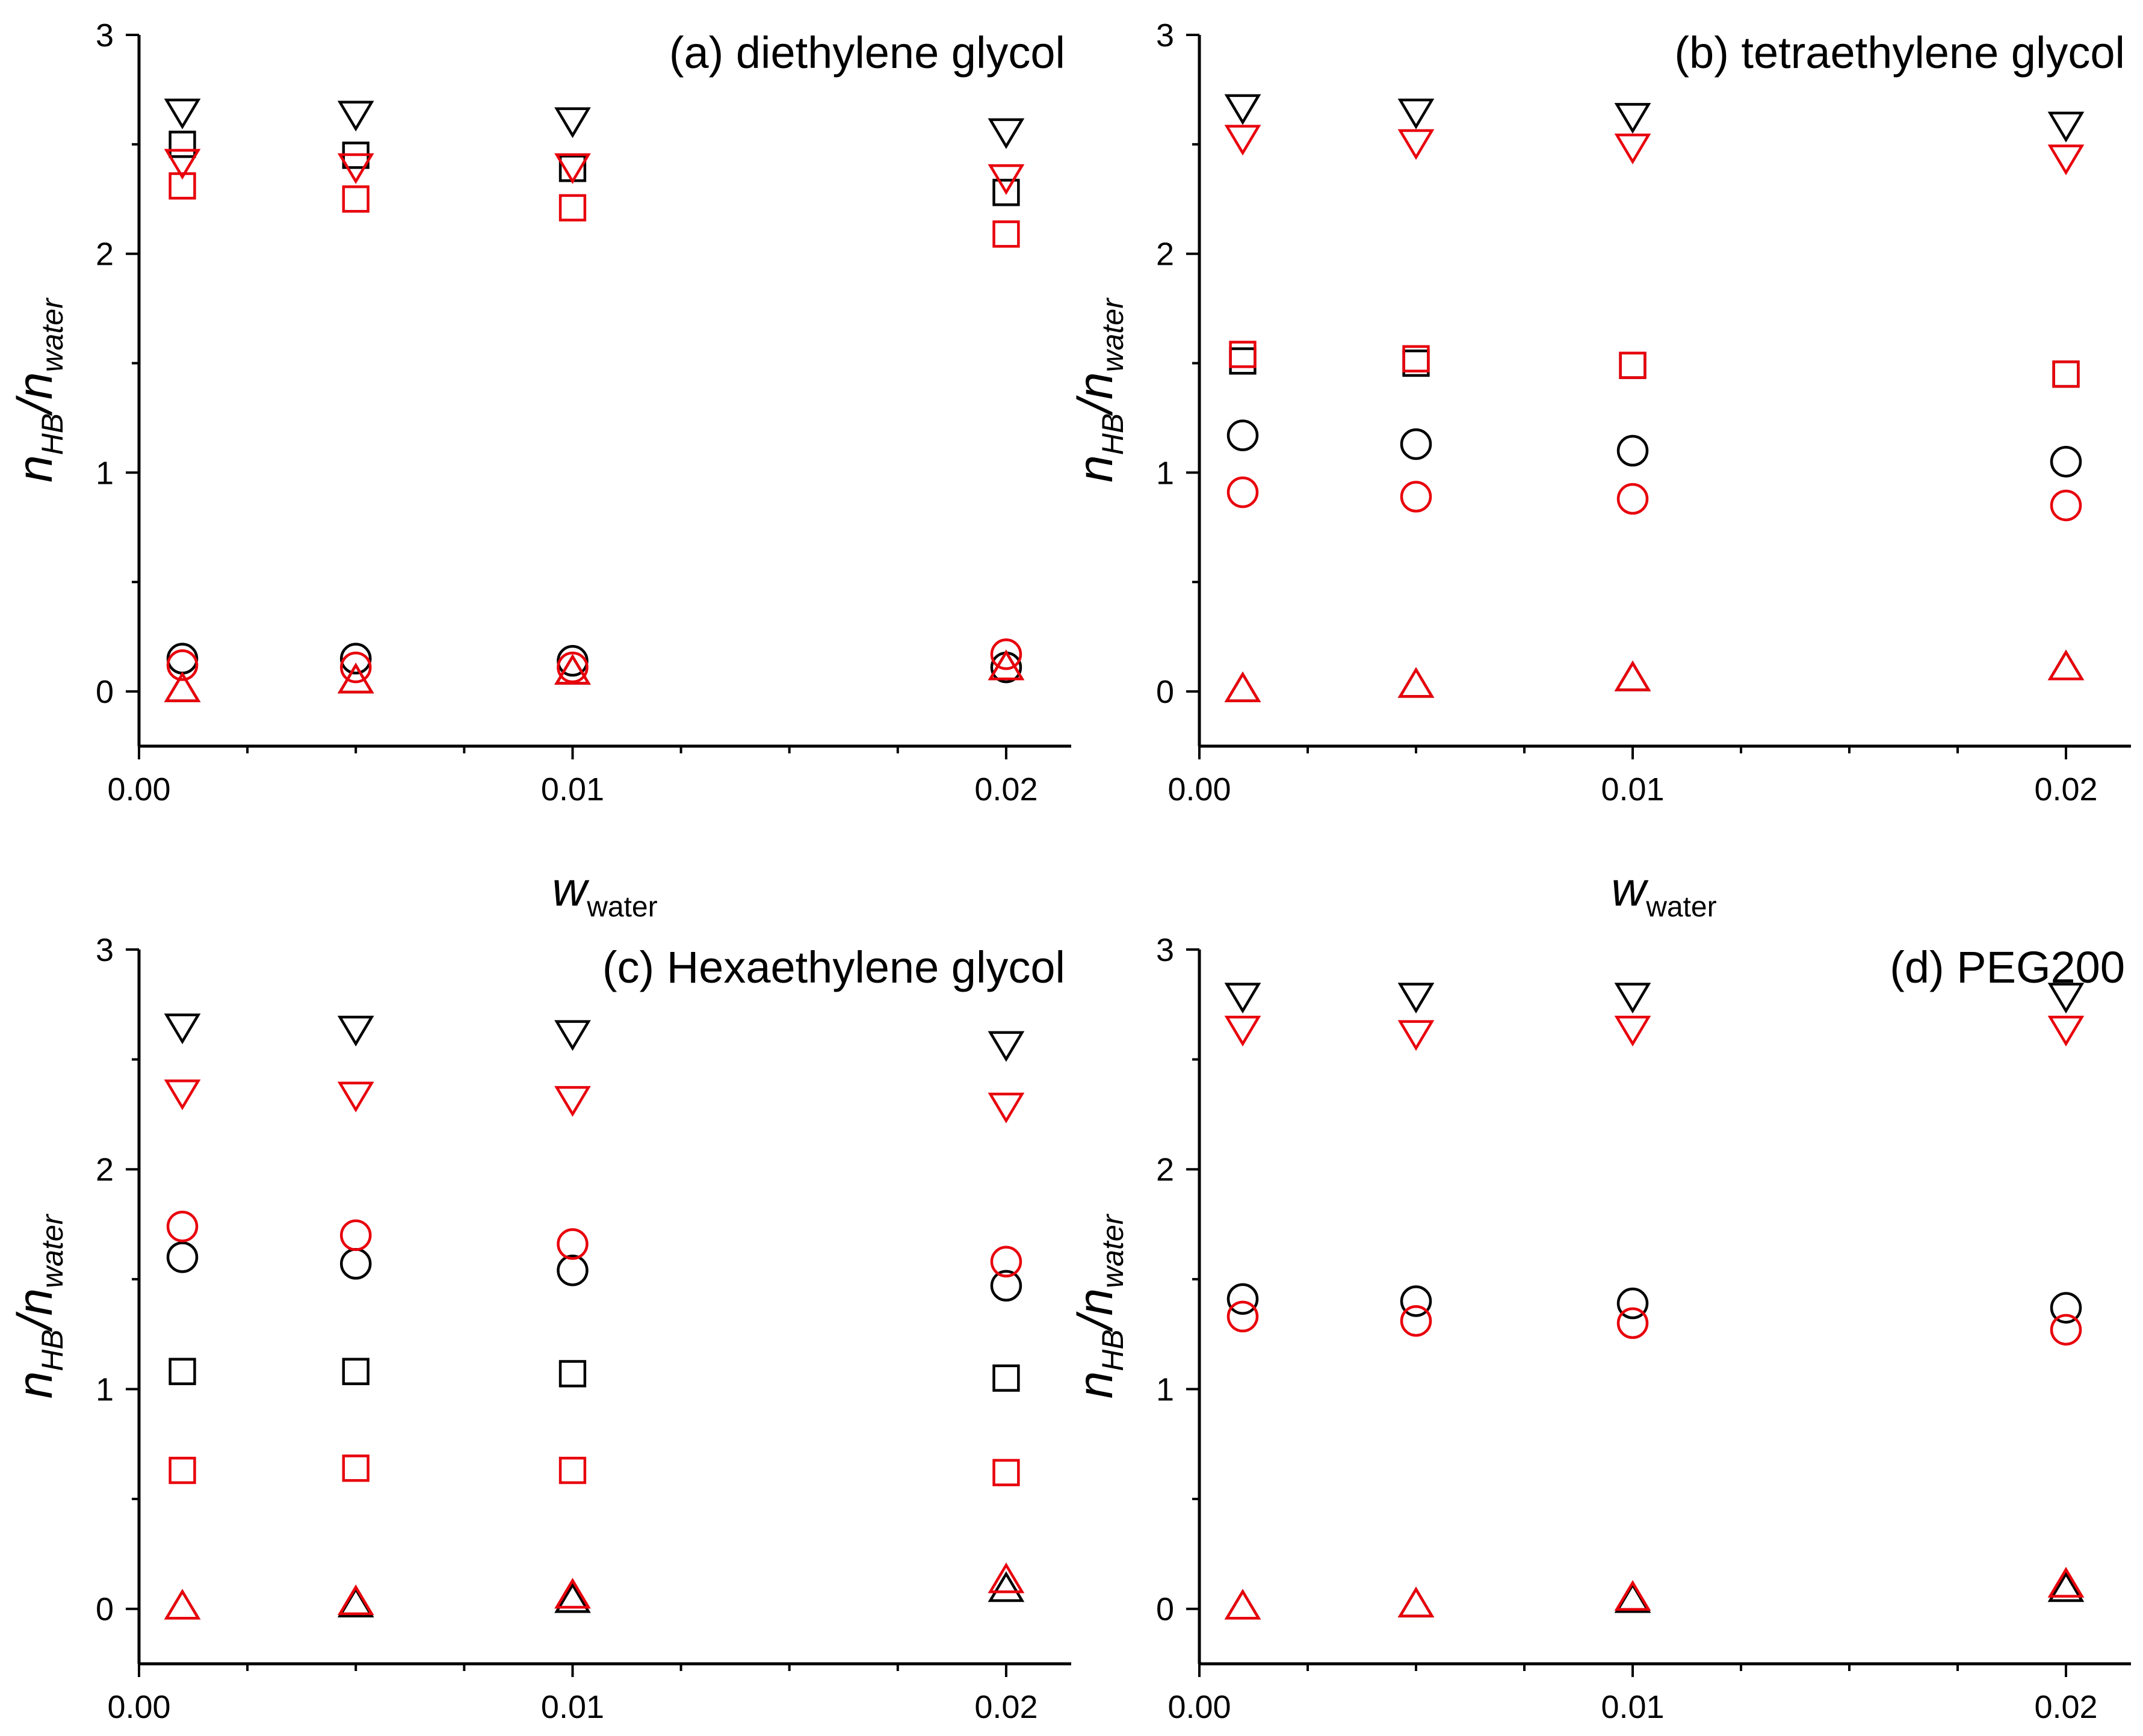 This screenshot has width=2143, height=1736. I want to click on y-tick-label: 2, so click(1165, 1170).